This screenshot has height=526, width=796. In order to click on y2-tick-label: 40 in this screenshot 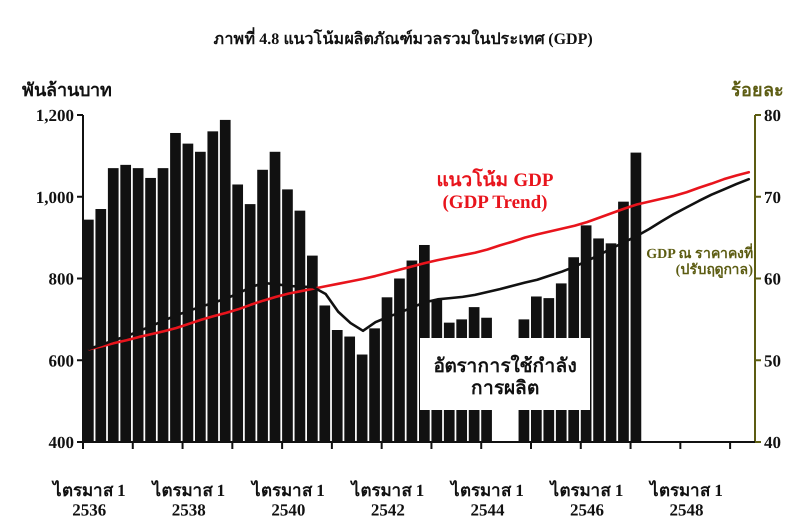, I will do `click(772, 442)`.